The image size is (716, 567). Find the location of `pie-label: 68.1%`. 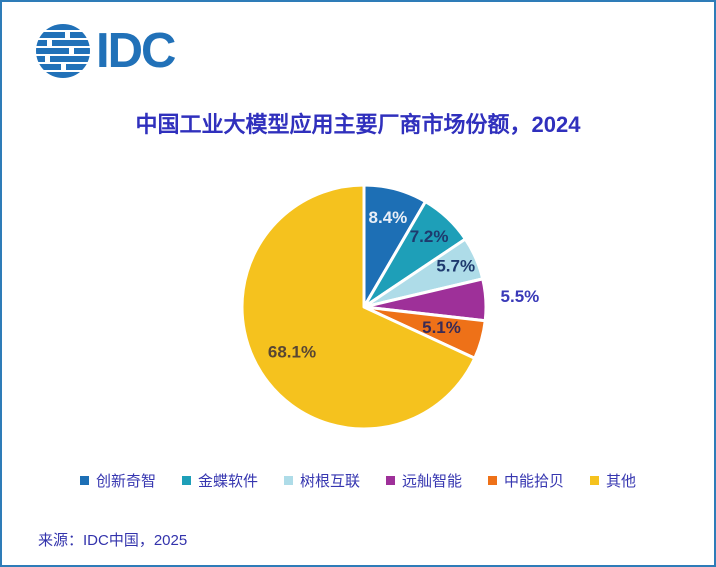

pie-label: 68.1% is located at coordinates (292, 351).